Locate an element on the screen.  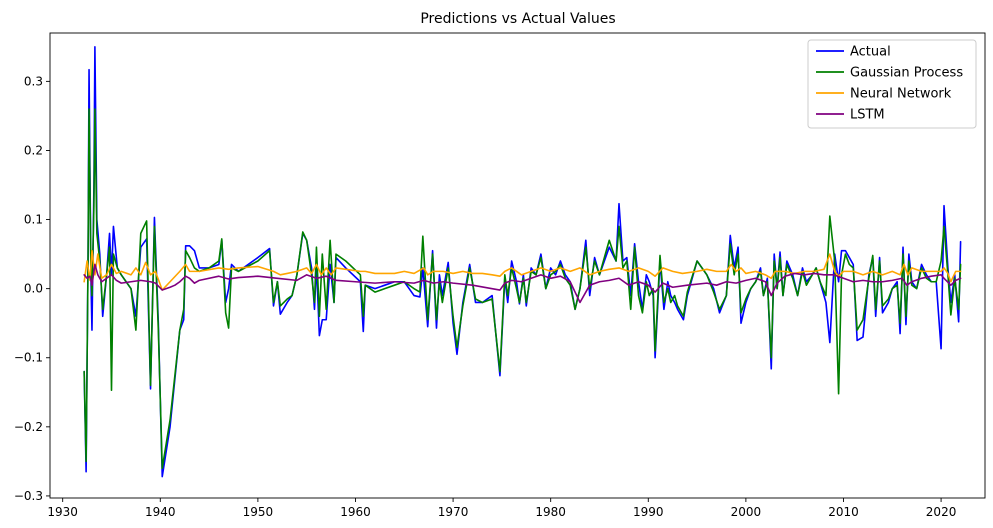
legend-label-3: LSTM is located at coordinates (867, 115).